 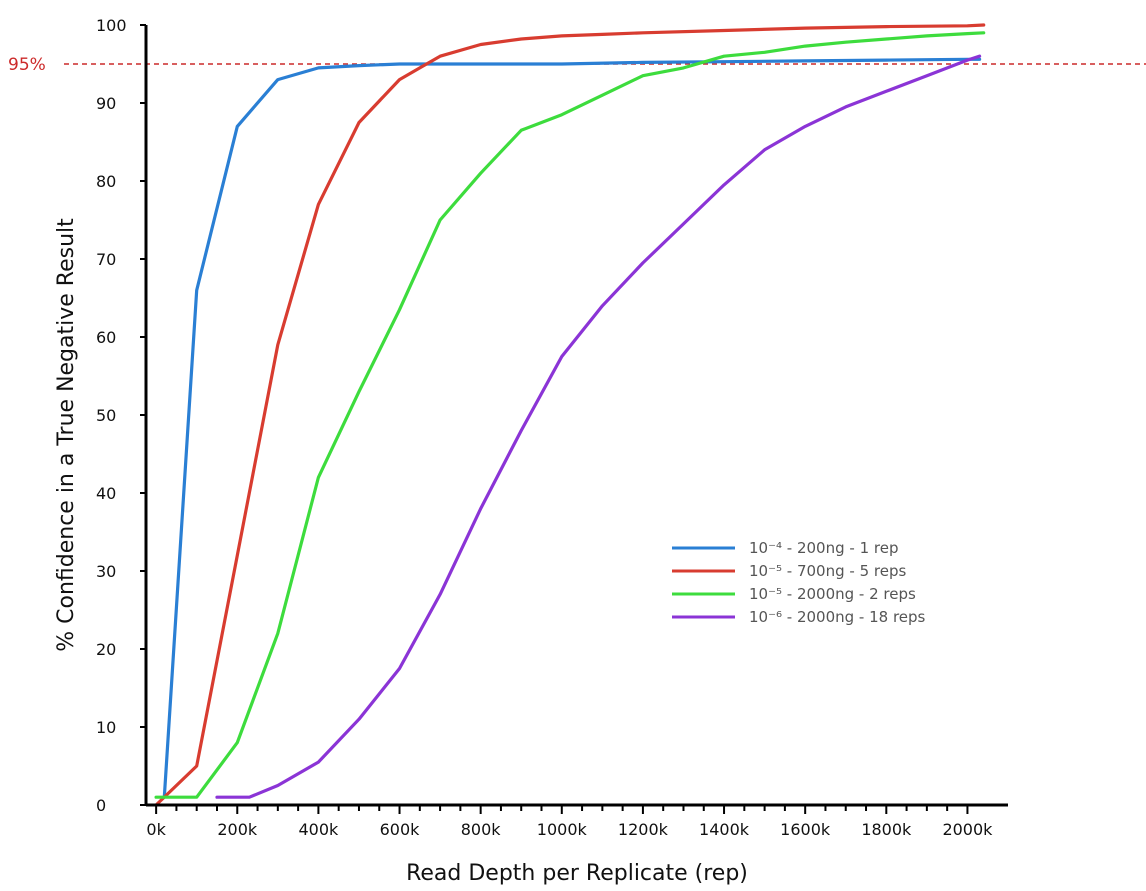 What do you see at coordinates (805, 829) in the screenshot?
I see `x-tick-label: 1600k` at bounding box center [805, 829].